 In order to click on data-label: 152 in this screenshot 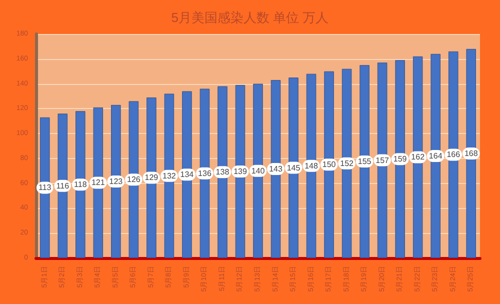, I will do `click(347, 163)`.